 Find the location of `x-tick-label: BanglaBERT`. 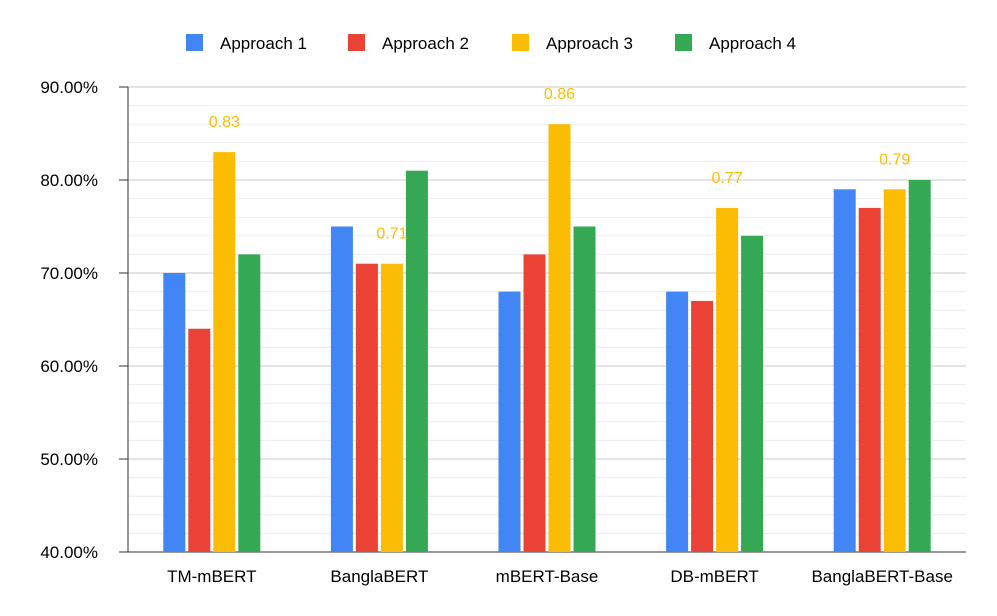

x-tick-label: BanglaBERT is located at coordinates (379, 576).